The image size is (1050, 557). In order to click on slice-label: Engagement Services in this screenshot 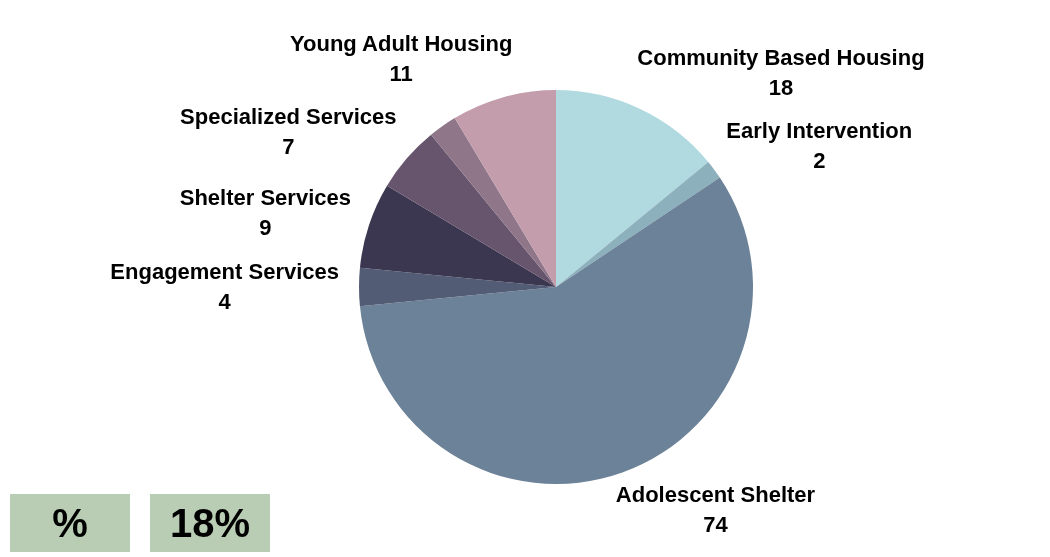, I will do `click(225, 272)`.